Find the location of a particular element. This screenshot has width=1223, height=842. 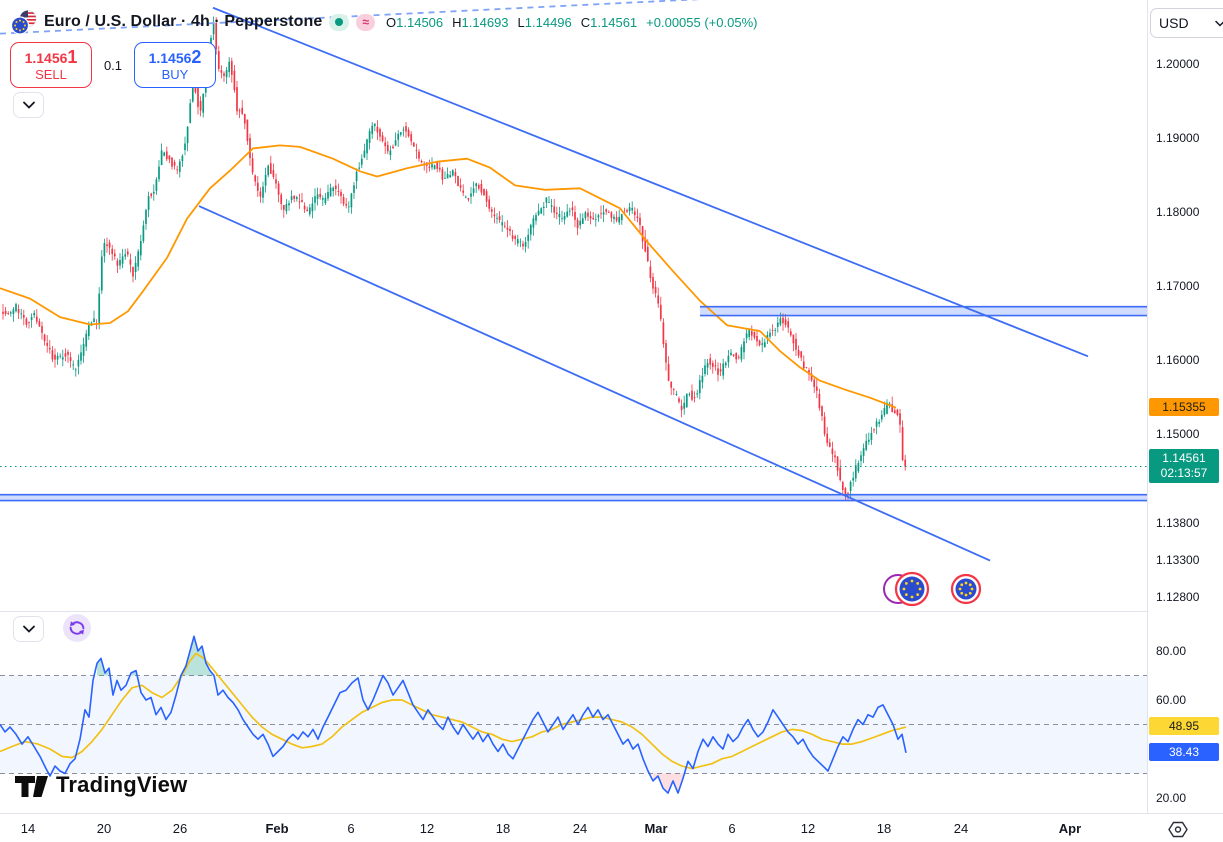

price-tick-label: 1.18000 is located at coordinates (1178, 212).